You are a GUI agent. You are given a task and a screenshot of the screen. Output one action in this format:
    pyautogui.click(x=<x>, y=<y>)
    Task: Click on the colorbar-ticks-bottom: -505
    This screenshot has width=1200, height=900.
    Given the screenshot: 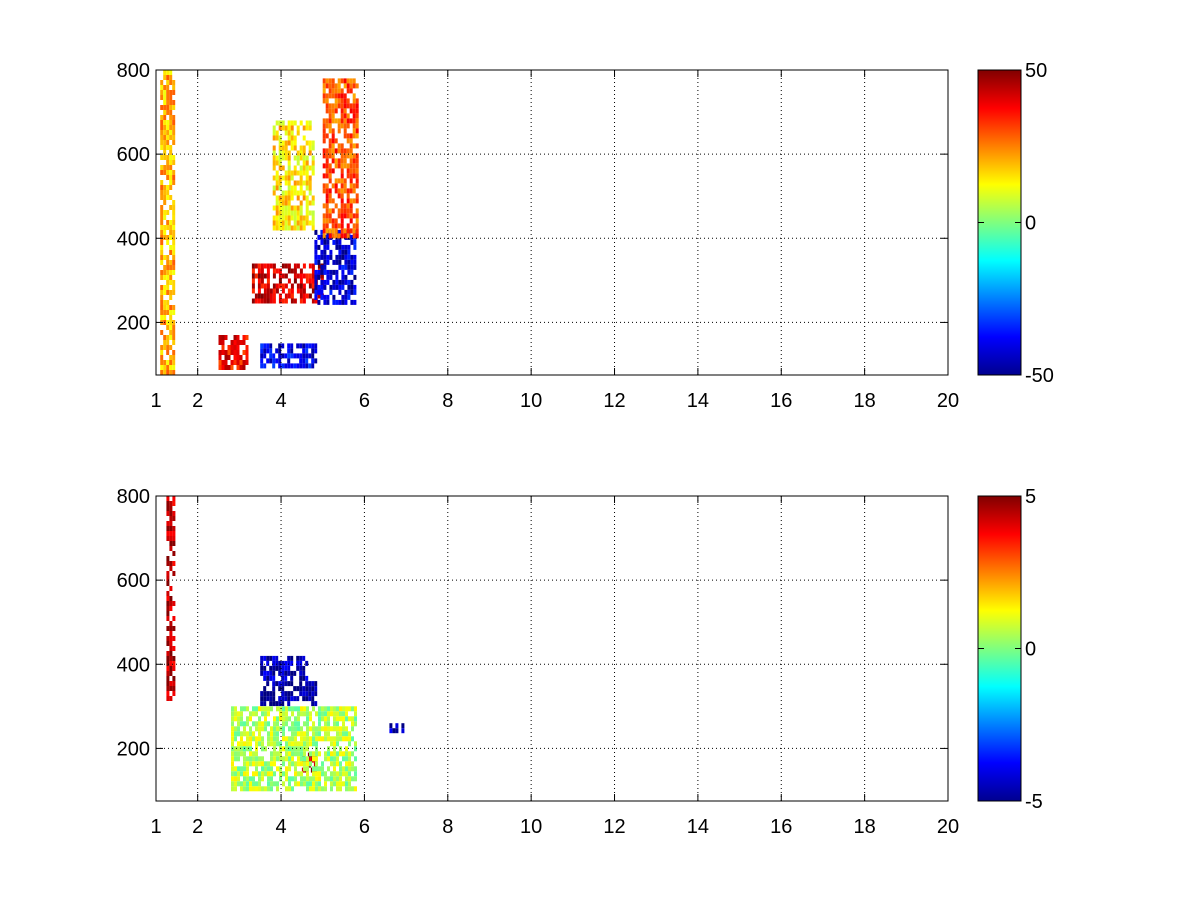 What is the action you would take?
    pyautogui.click(x=1010, y=649)
    